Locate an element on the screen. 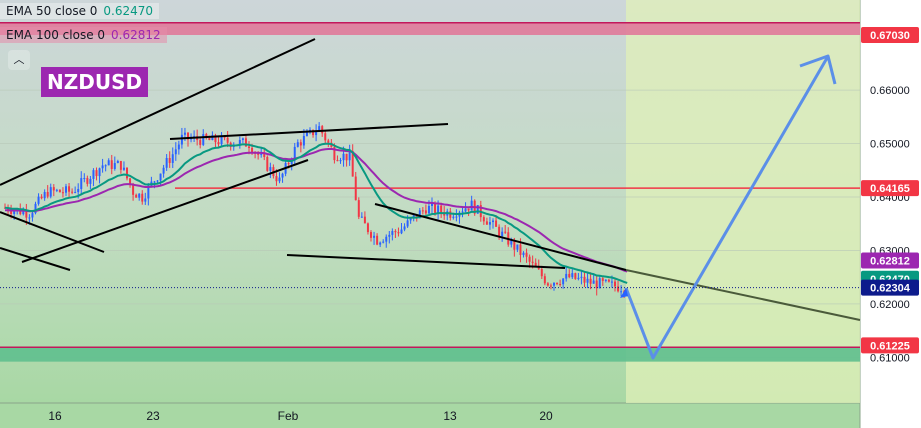  ema100-legend: EMA 100 close 0 0.62812 is located at coordinates (83, 35).